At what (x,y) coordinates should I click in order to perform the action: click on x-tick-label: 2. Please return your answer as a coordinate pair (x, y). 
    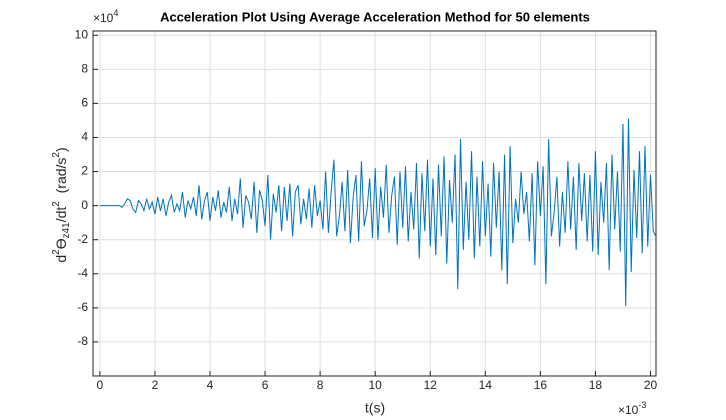
    Looking at the image, I should click on (155, 385).